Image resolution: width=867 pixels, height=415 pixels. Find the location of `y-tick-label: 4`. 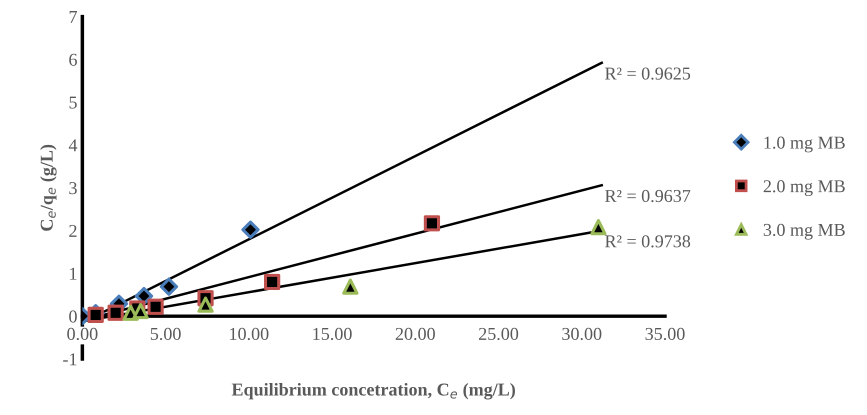

y-tick-label: 4 is located at coordinates (73, 145).